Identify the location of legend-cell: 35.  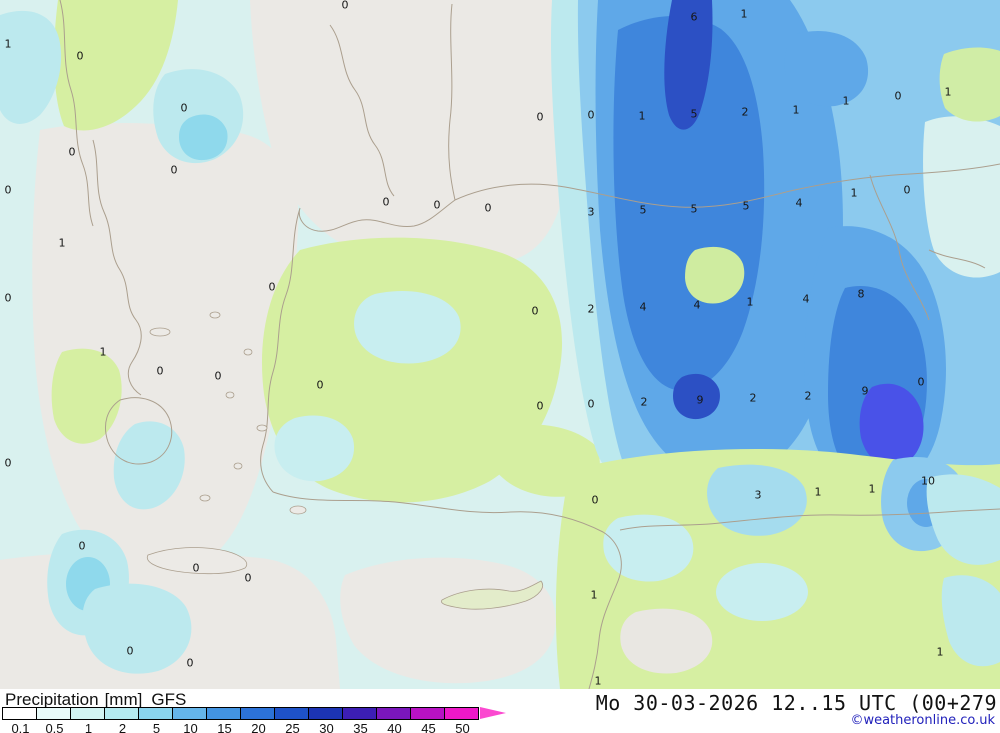
(359, 720).